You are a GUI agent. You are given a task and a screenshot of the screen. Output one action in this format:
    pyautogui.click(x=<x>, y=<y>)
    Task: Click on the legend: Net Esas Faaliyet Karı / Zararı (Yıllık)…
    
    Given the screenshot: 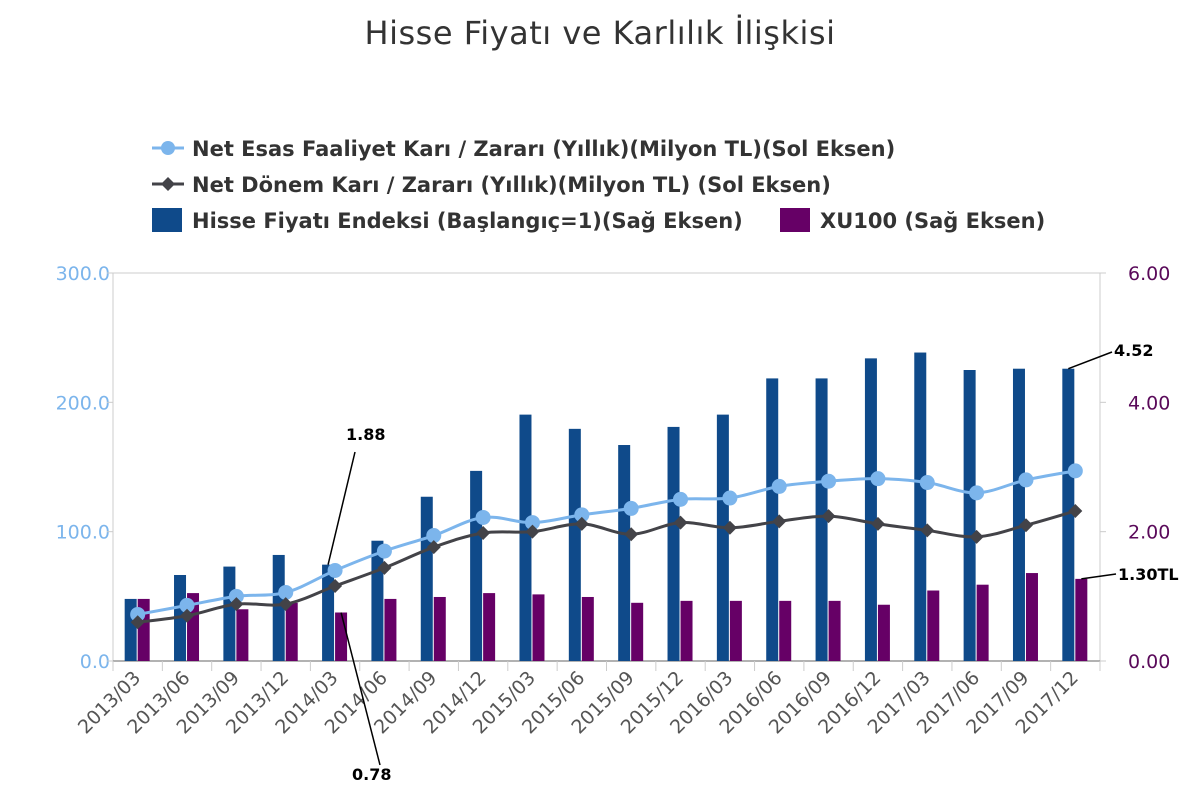 What is the action you would take?
    pyautogui.click(x=598, y=185)
    